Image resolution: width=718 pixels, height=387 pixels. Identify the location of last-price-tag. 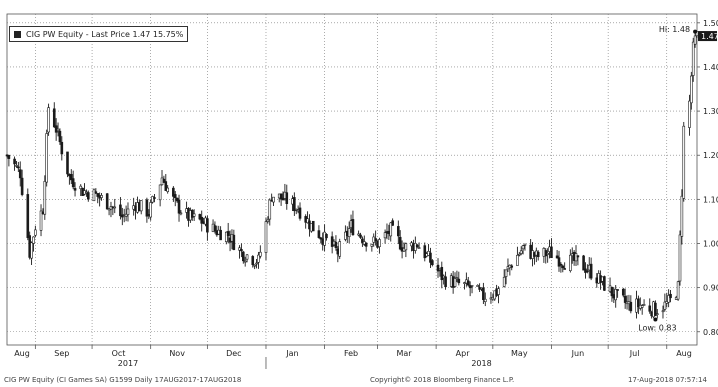
(707, 36).